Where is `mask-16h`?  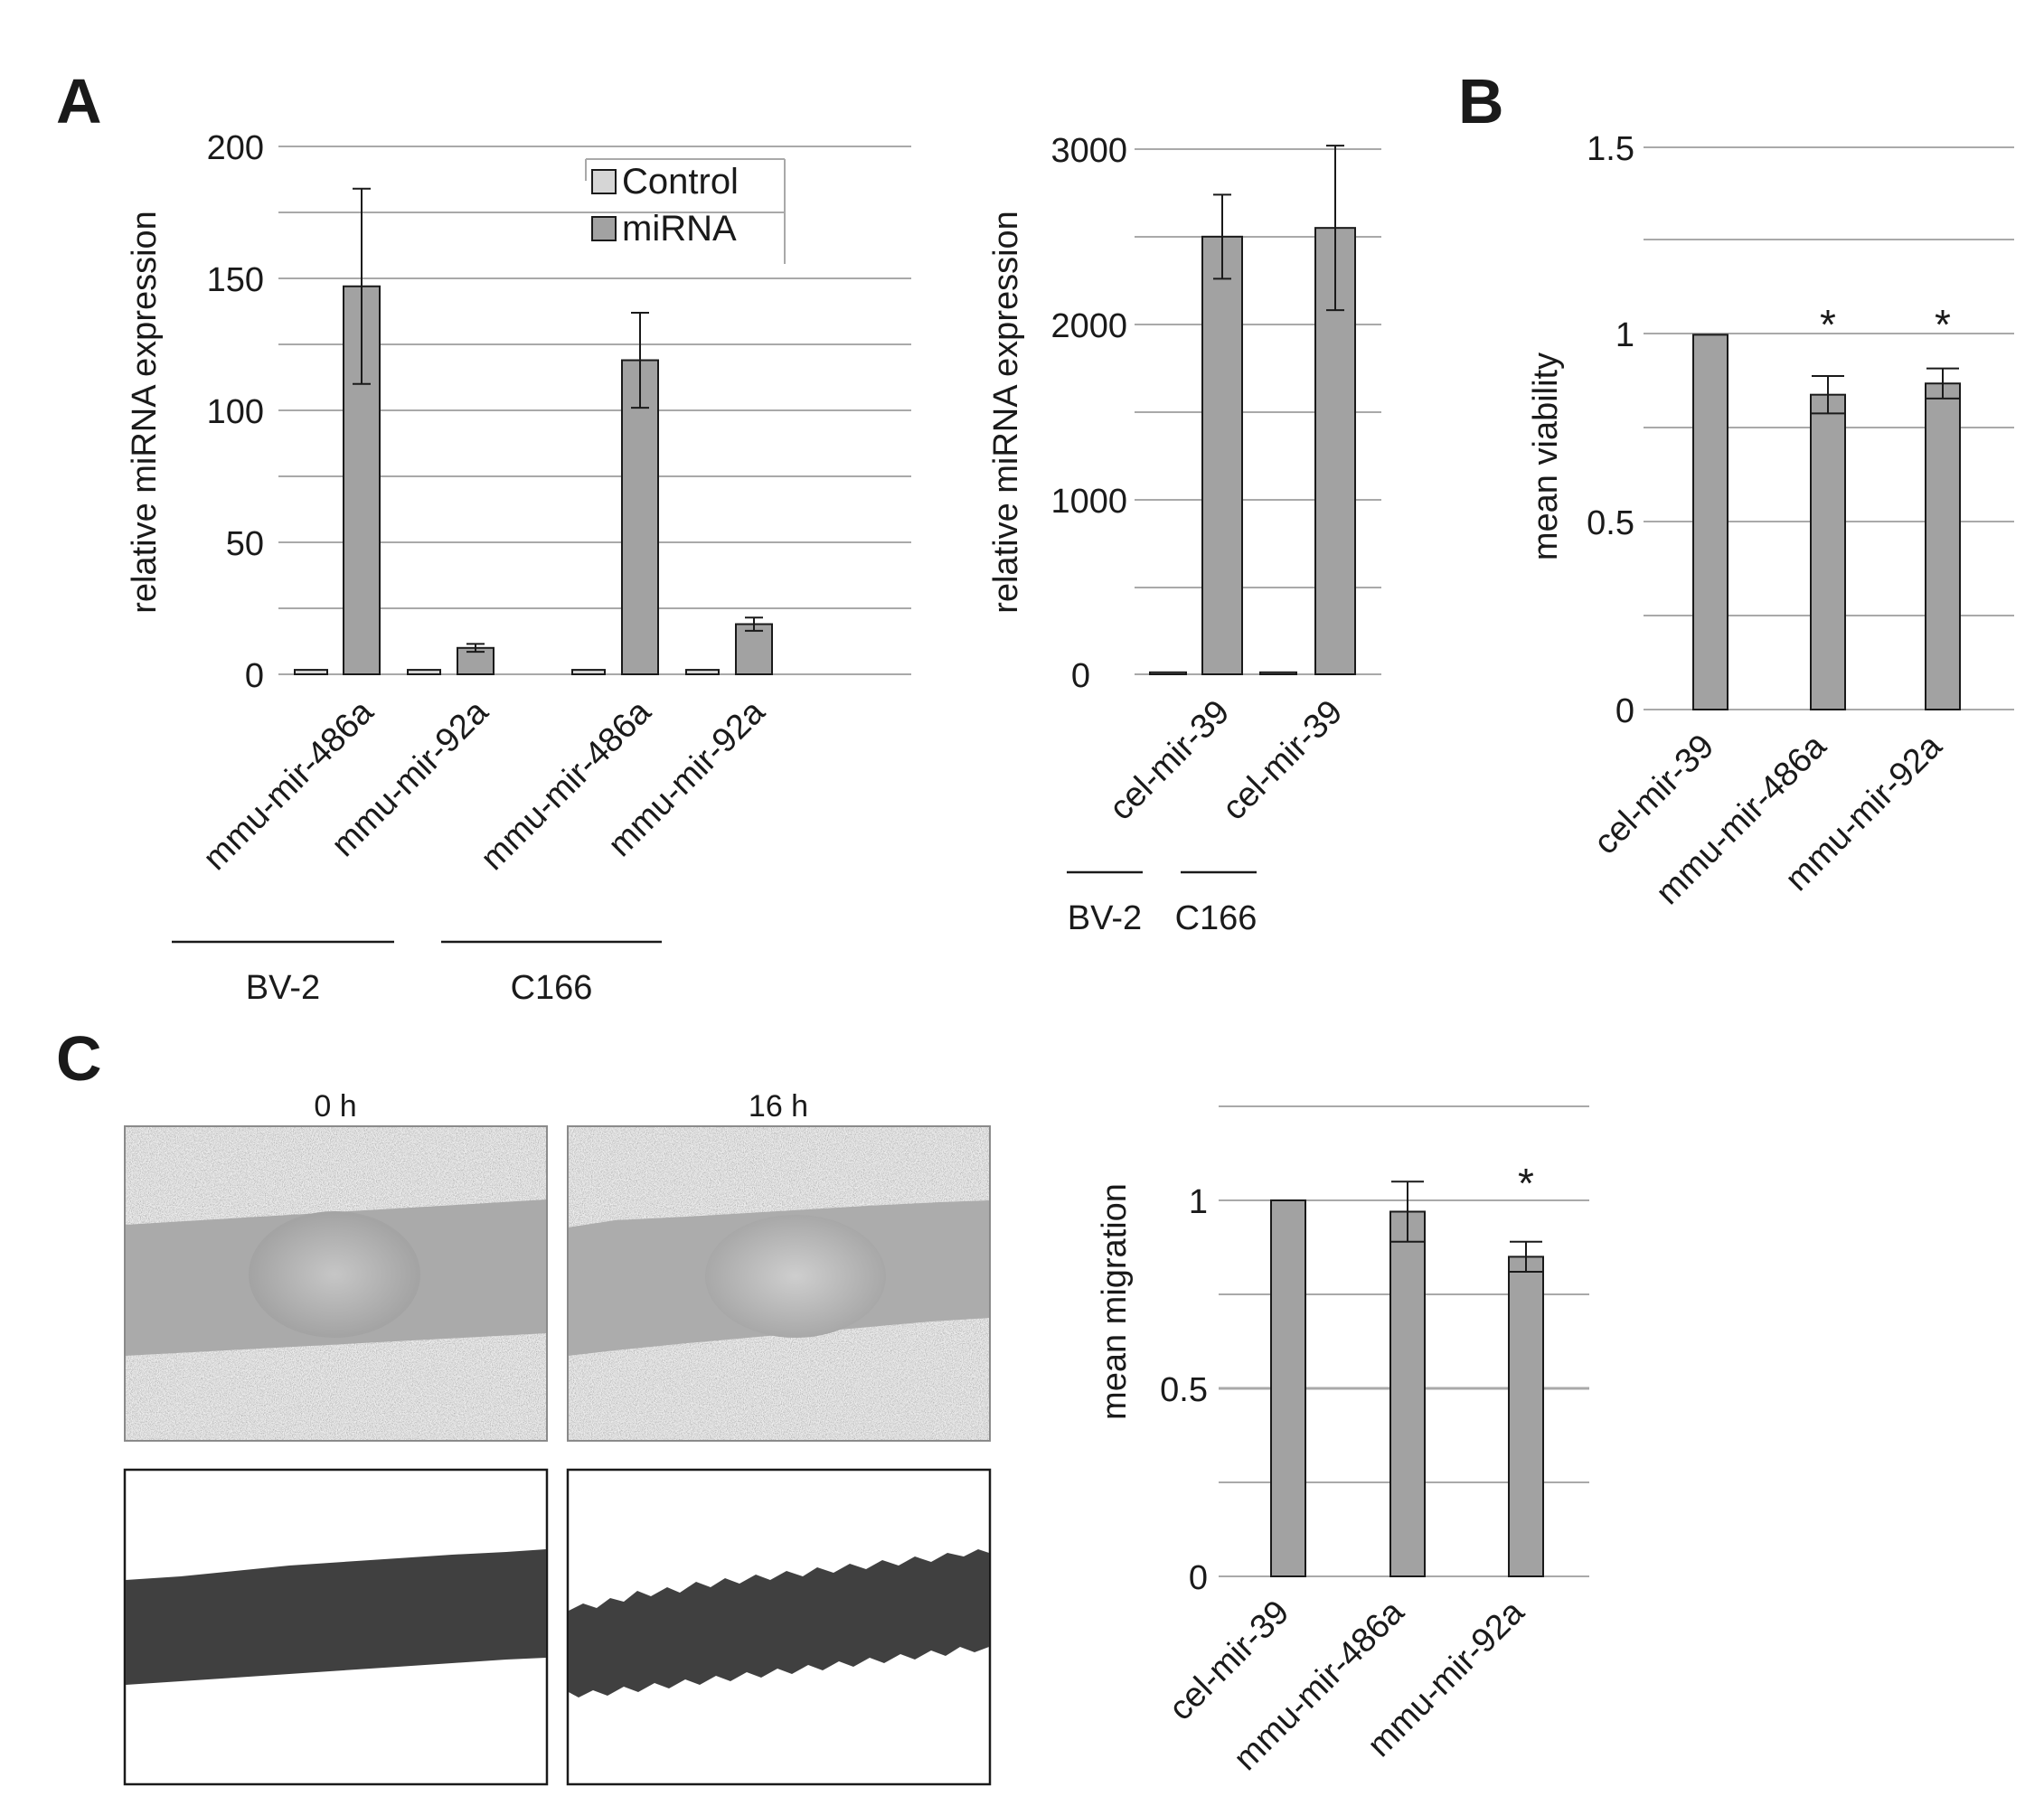 mask-16h is located at coordinates (779, 1627).